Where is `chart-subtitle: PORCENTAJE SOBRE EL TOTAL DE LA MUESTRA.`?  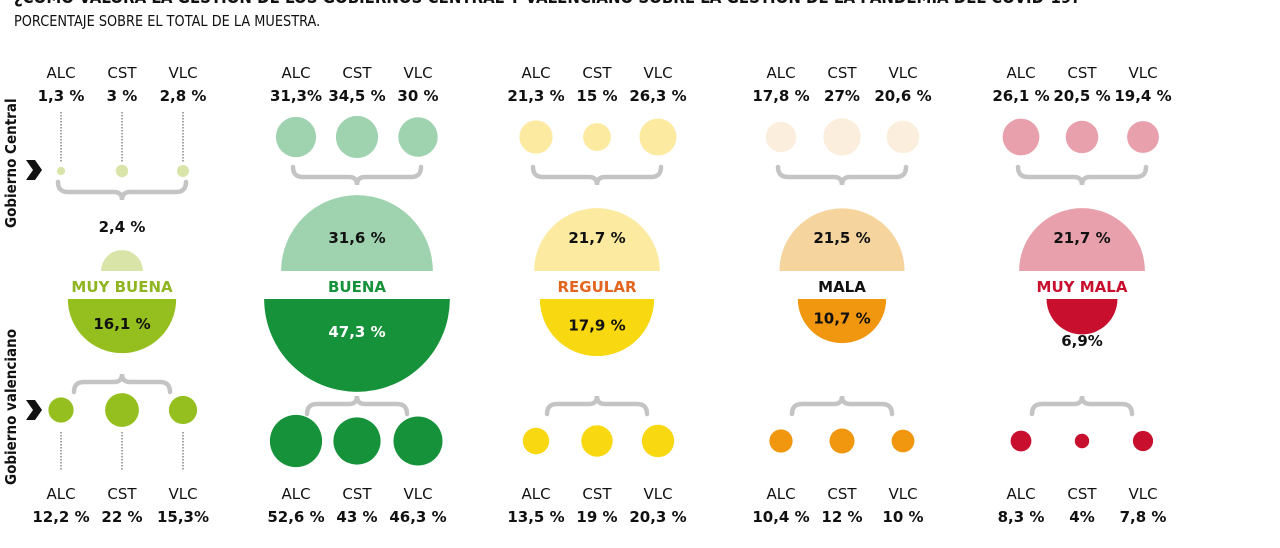
chart-subtitle: PORCENTAJE SOBRE EL TOTAL DE LA MUESTRA. is located at coordinates (167, 21).